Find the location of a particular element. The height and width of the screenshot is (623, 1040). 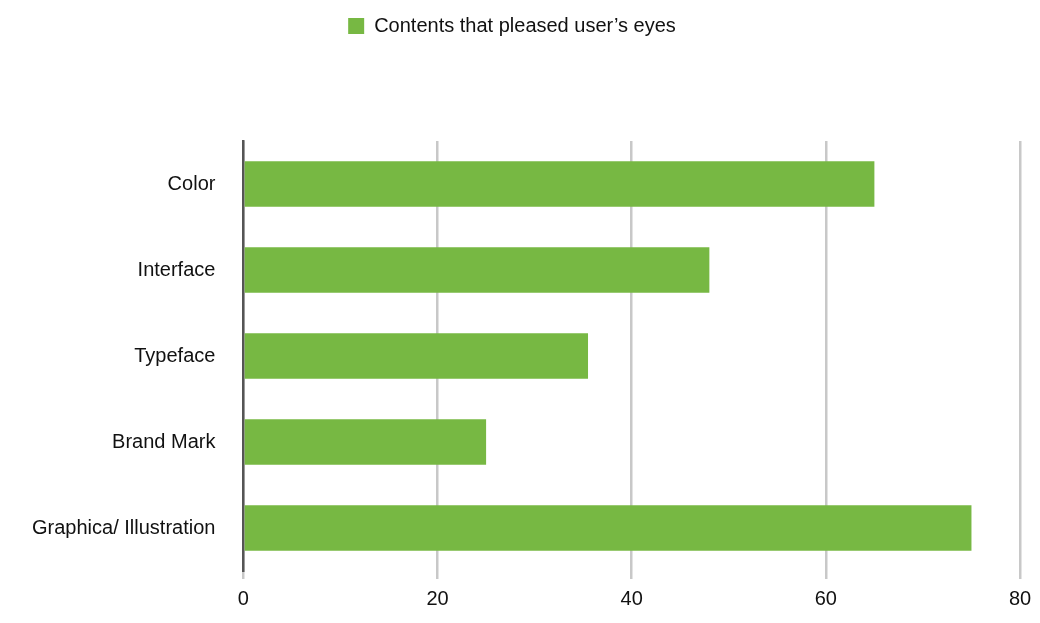

x-tick-label: 60 is located at coordinates (825, 597).